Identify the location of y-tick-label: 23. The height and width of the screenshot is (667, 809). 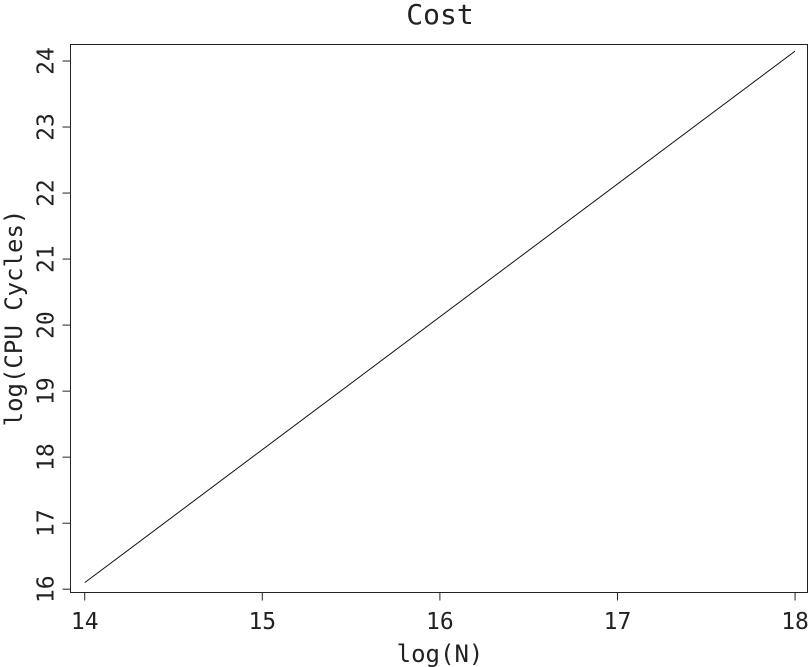
(47, 127).